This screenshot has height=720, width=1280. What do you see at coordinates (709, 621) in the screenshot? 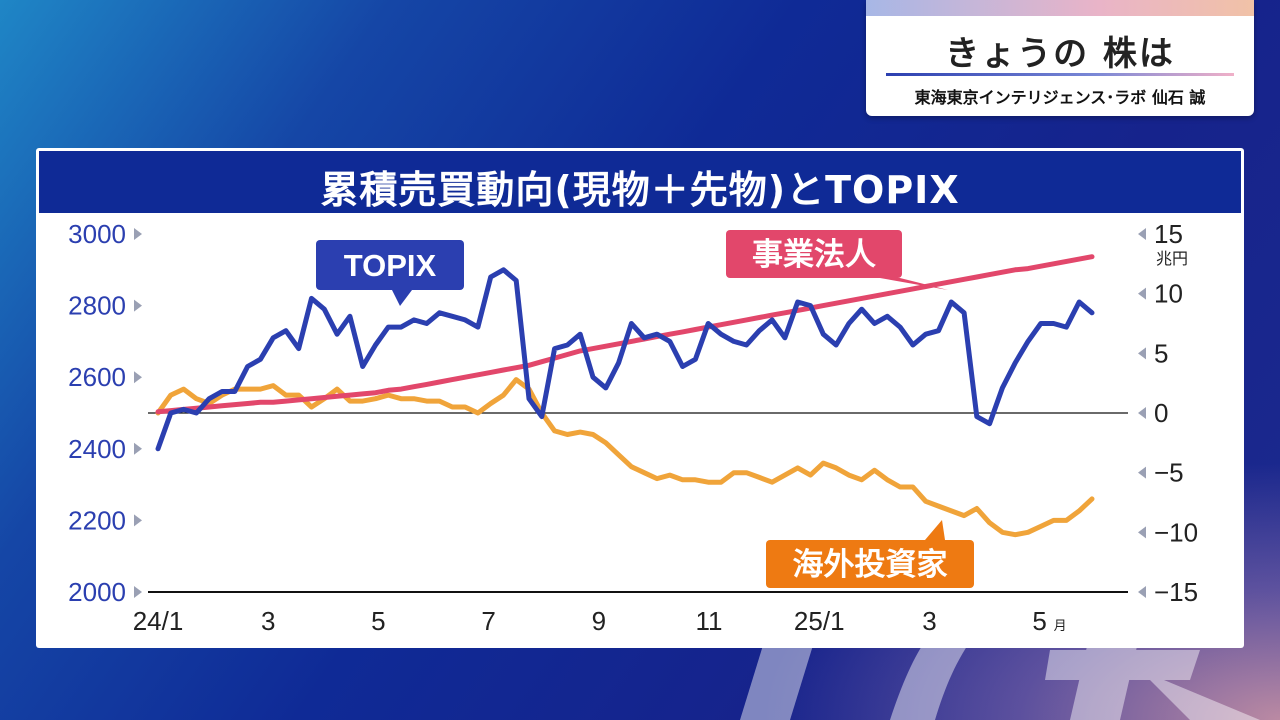
I see `x-axis-tick-label: 11` at bounding box center [709, 621].